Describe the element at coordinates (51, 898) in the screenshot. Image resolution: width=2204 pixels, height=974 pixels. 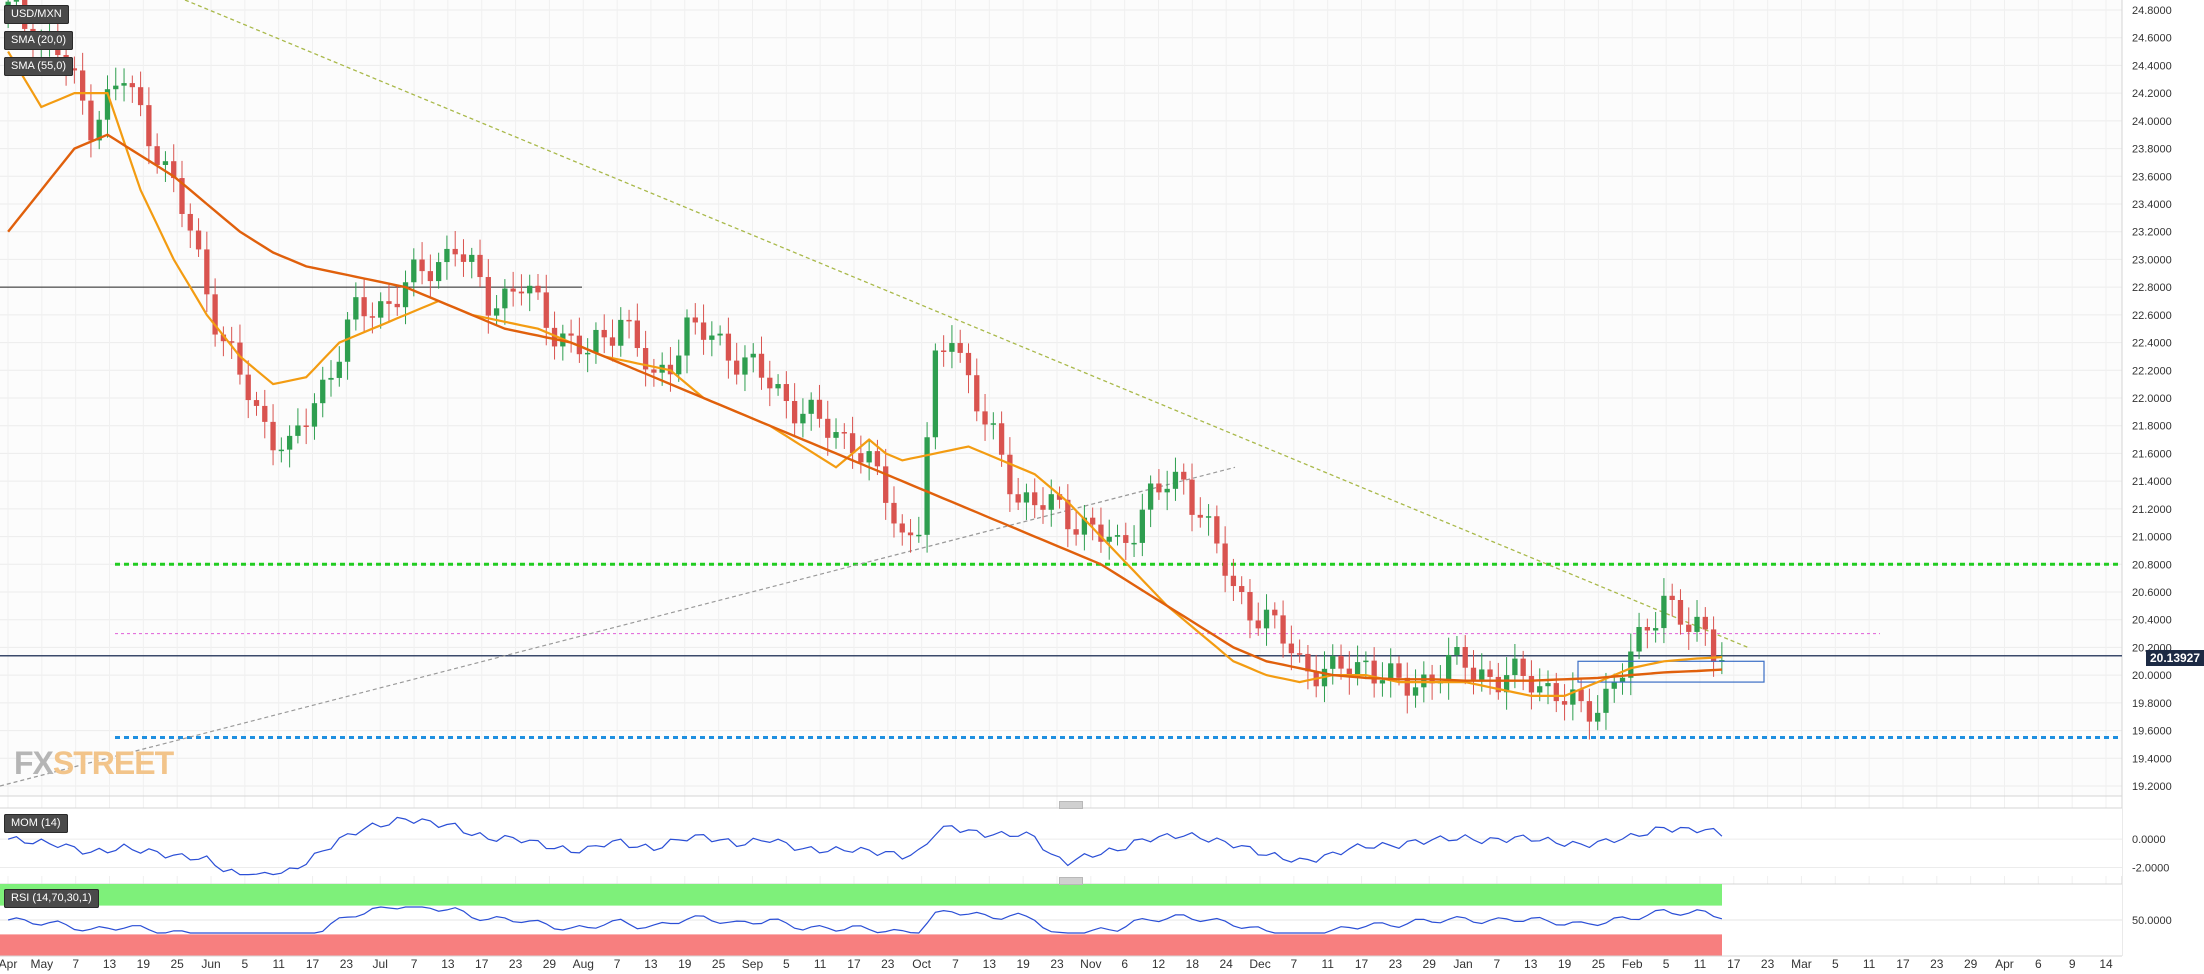
I see `rsi-legend: RSI (14,70,30,1)` at that location.